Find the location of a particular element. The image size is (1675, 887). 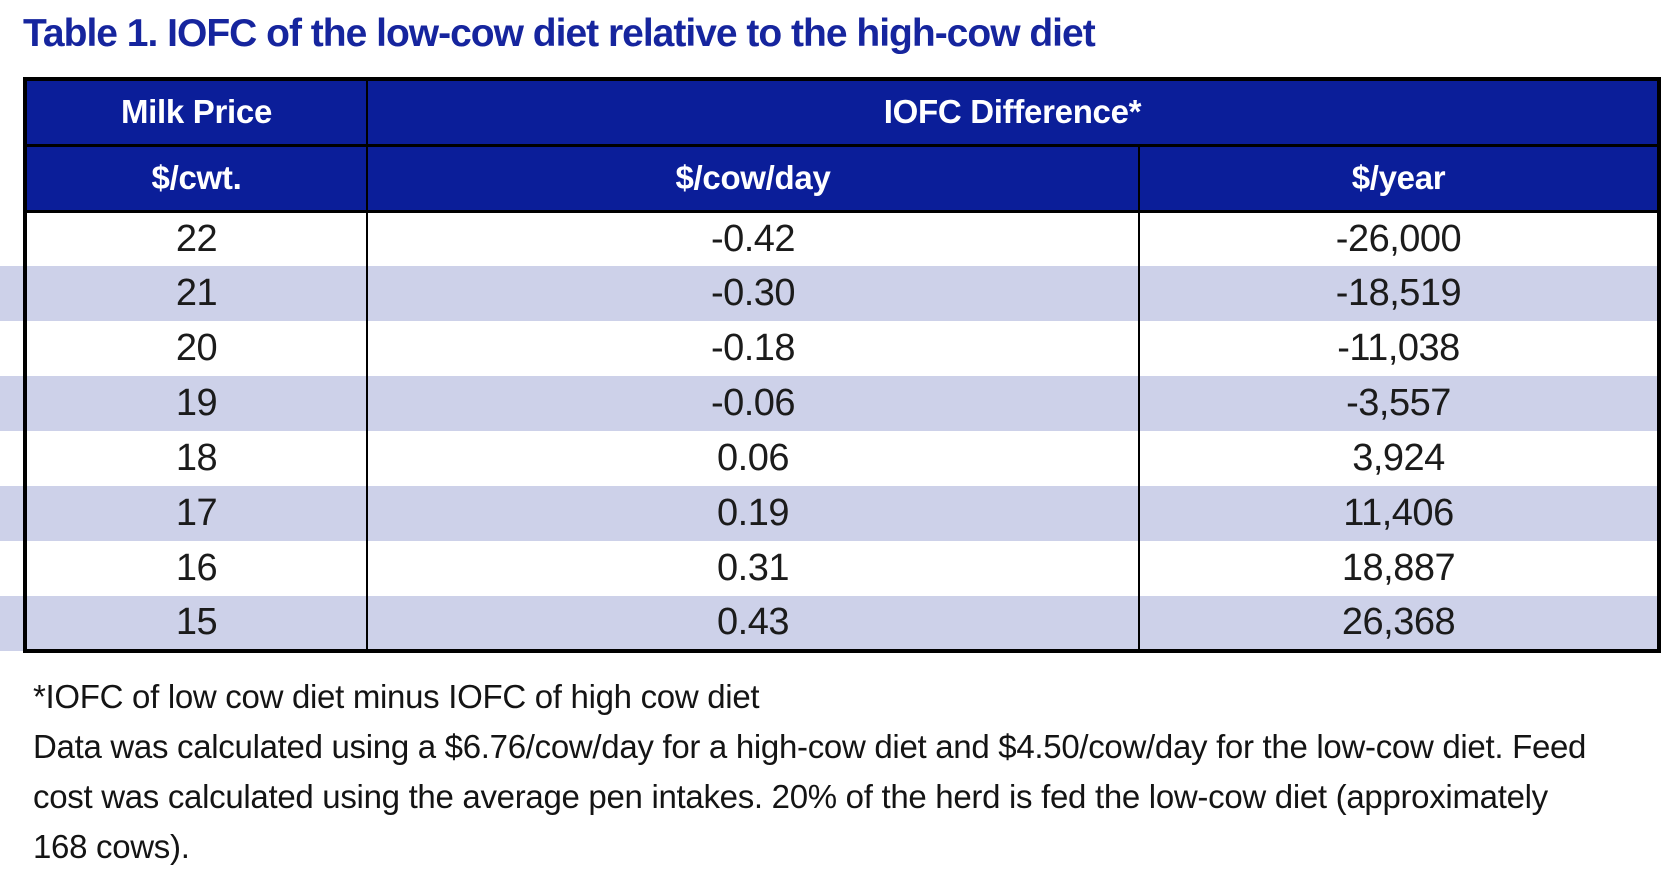

per-year-cell: 18,887 is located at coordinates (1398, 568).